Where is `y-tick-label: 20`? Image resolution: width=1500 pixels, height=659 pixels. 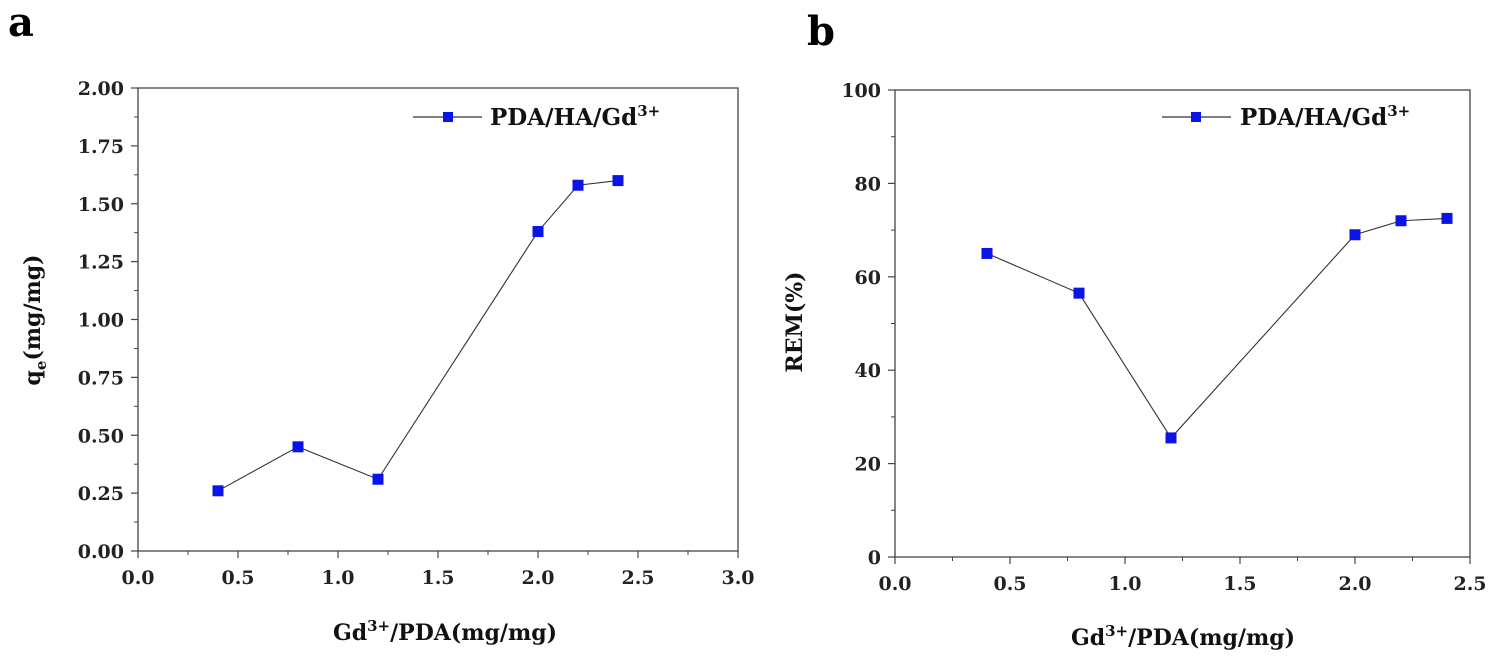 y-tick-label: 20 is located at coordinates (868, 465).